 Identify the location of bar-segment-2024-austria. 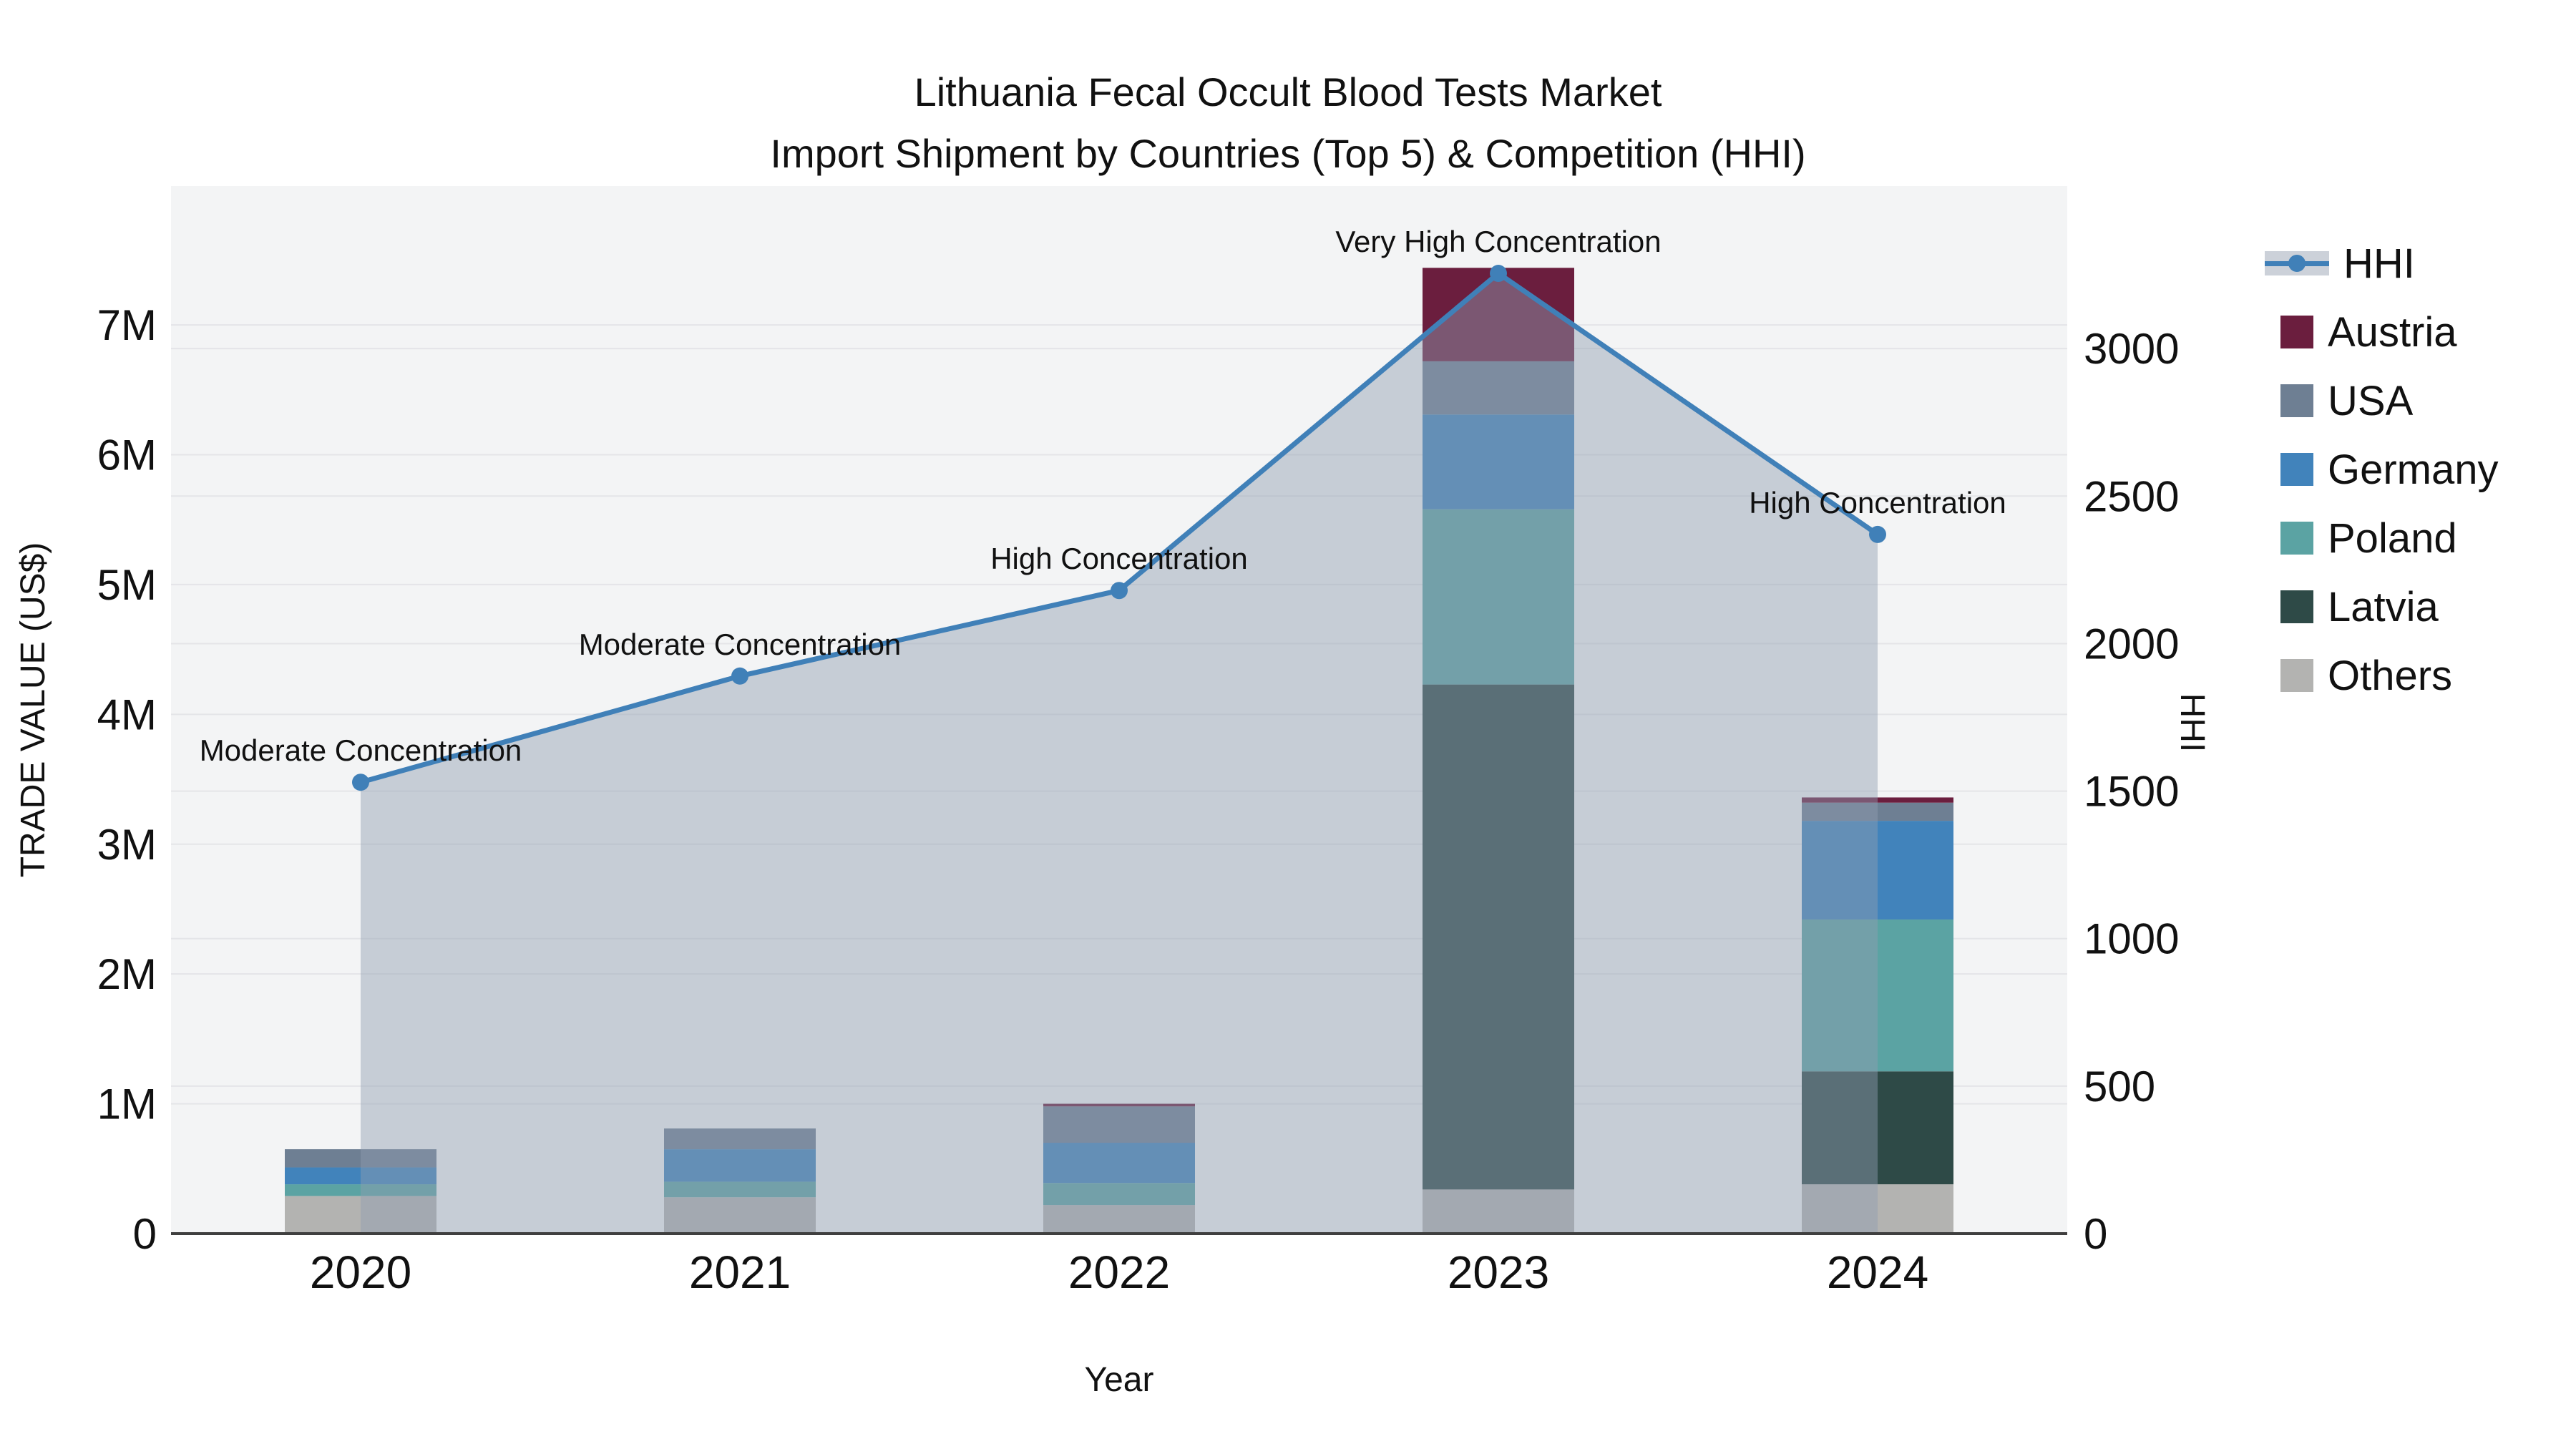
(1877, 800).